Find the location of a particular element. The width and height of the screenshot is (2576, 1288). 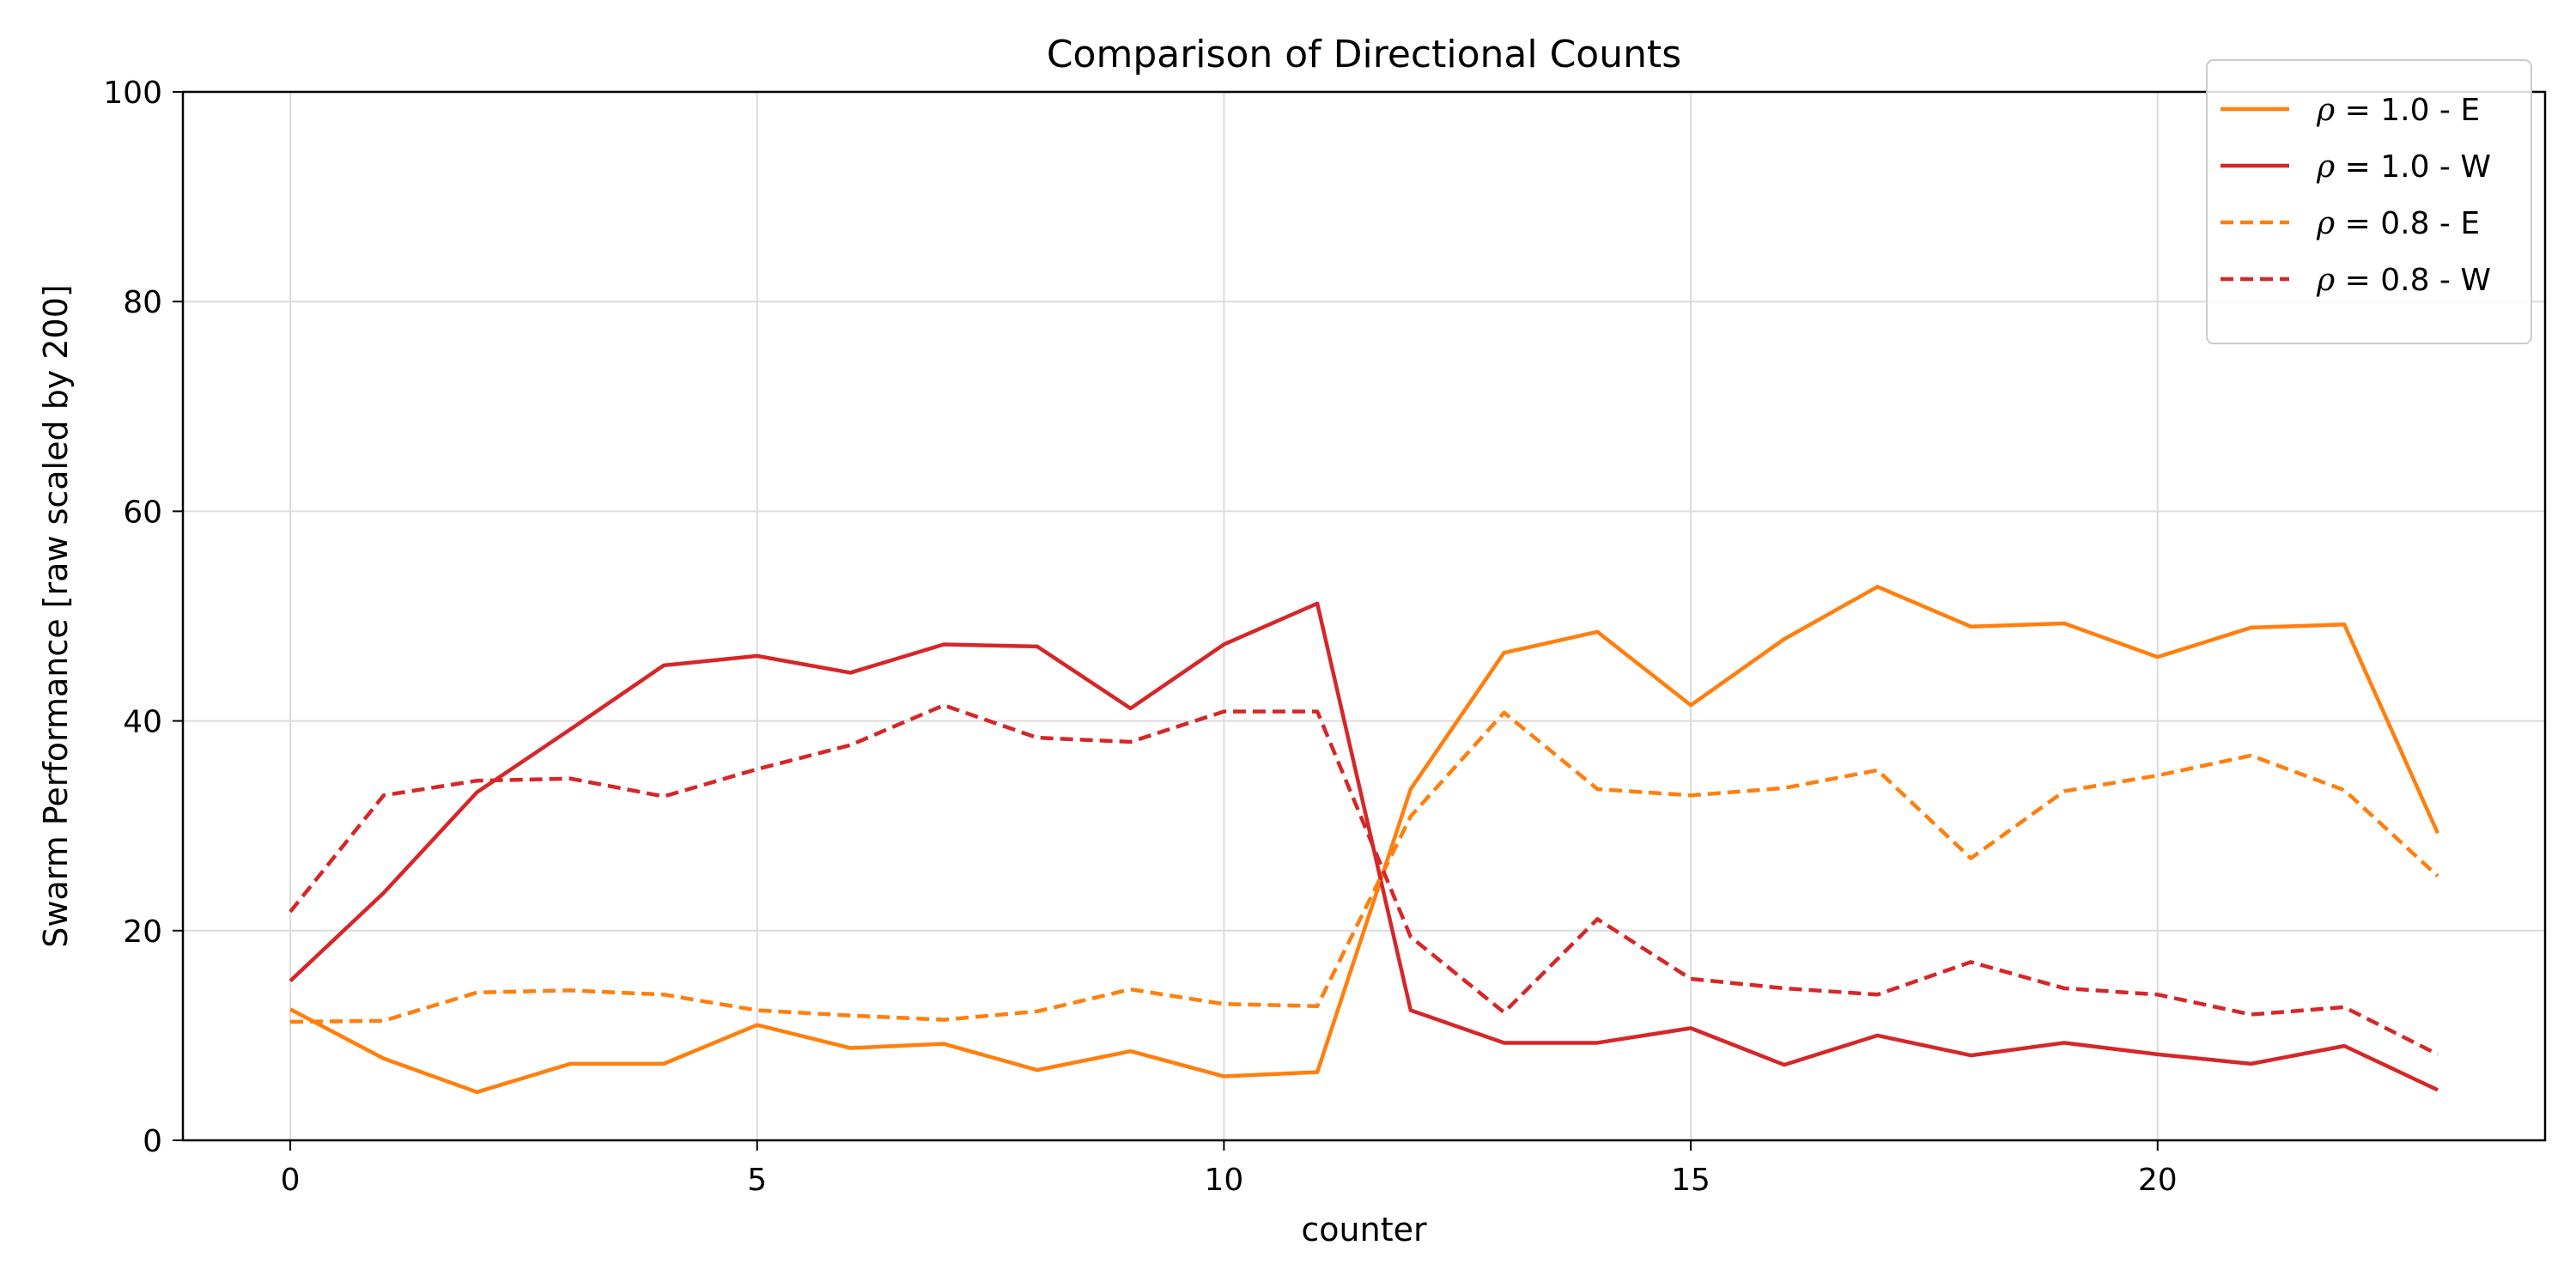

x-axis-label: counter is located at coordinates (1364, 1230).